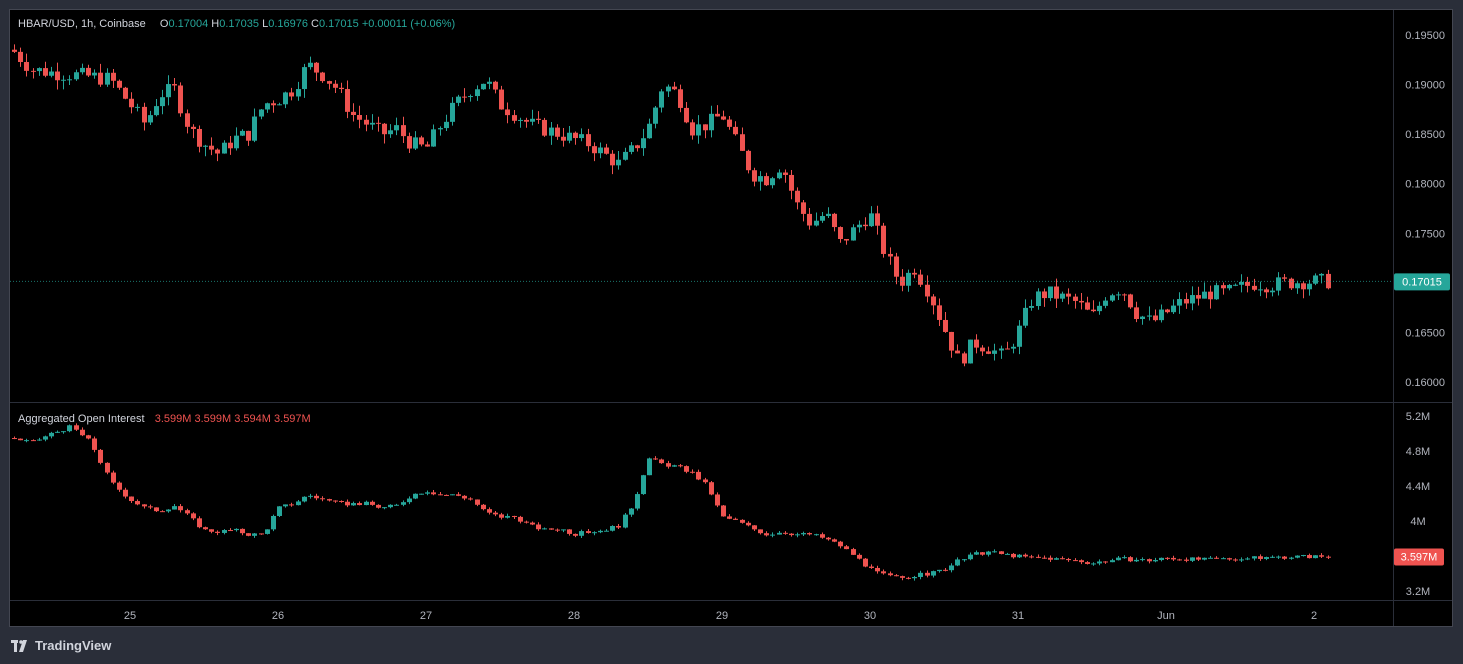 This screenshot has width=1463, height=664. Describe the element at coordinates (81, 419) in the screenshot. I see `oi-title: Aggregated Open Interest` at that location.